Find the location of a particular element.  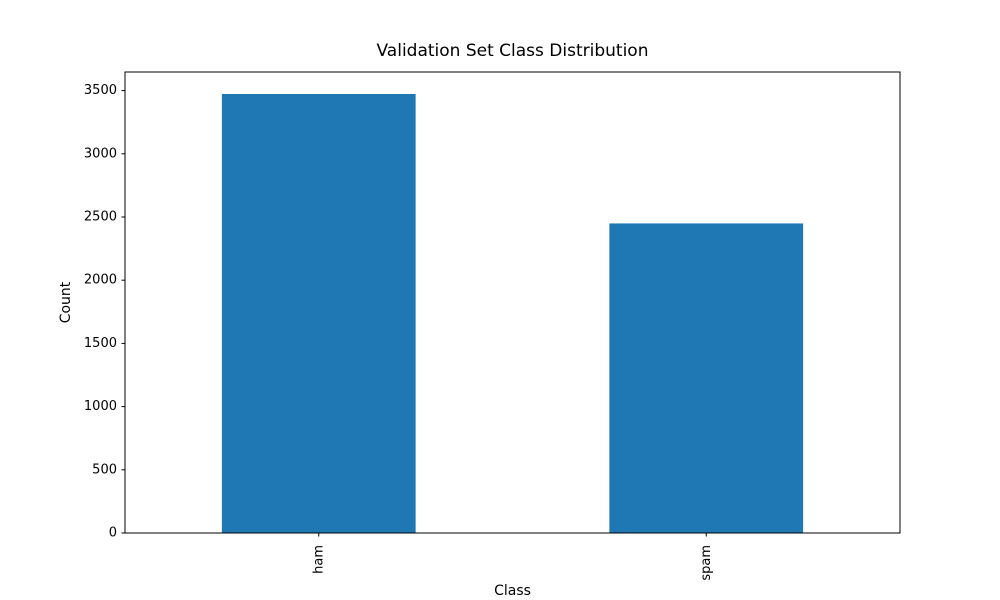

x-axis-label: Class is located at coordinates (512, 591).